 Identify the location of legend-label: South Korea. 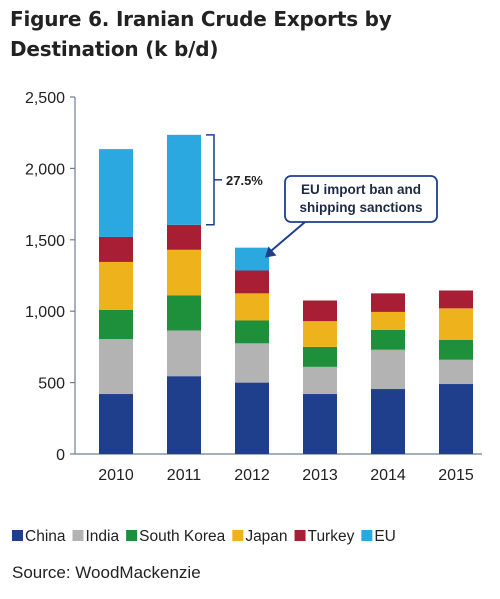
(182, 536).